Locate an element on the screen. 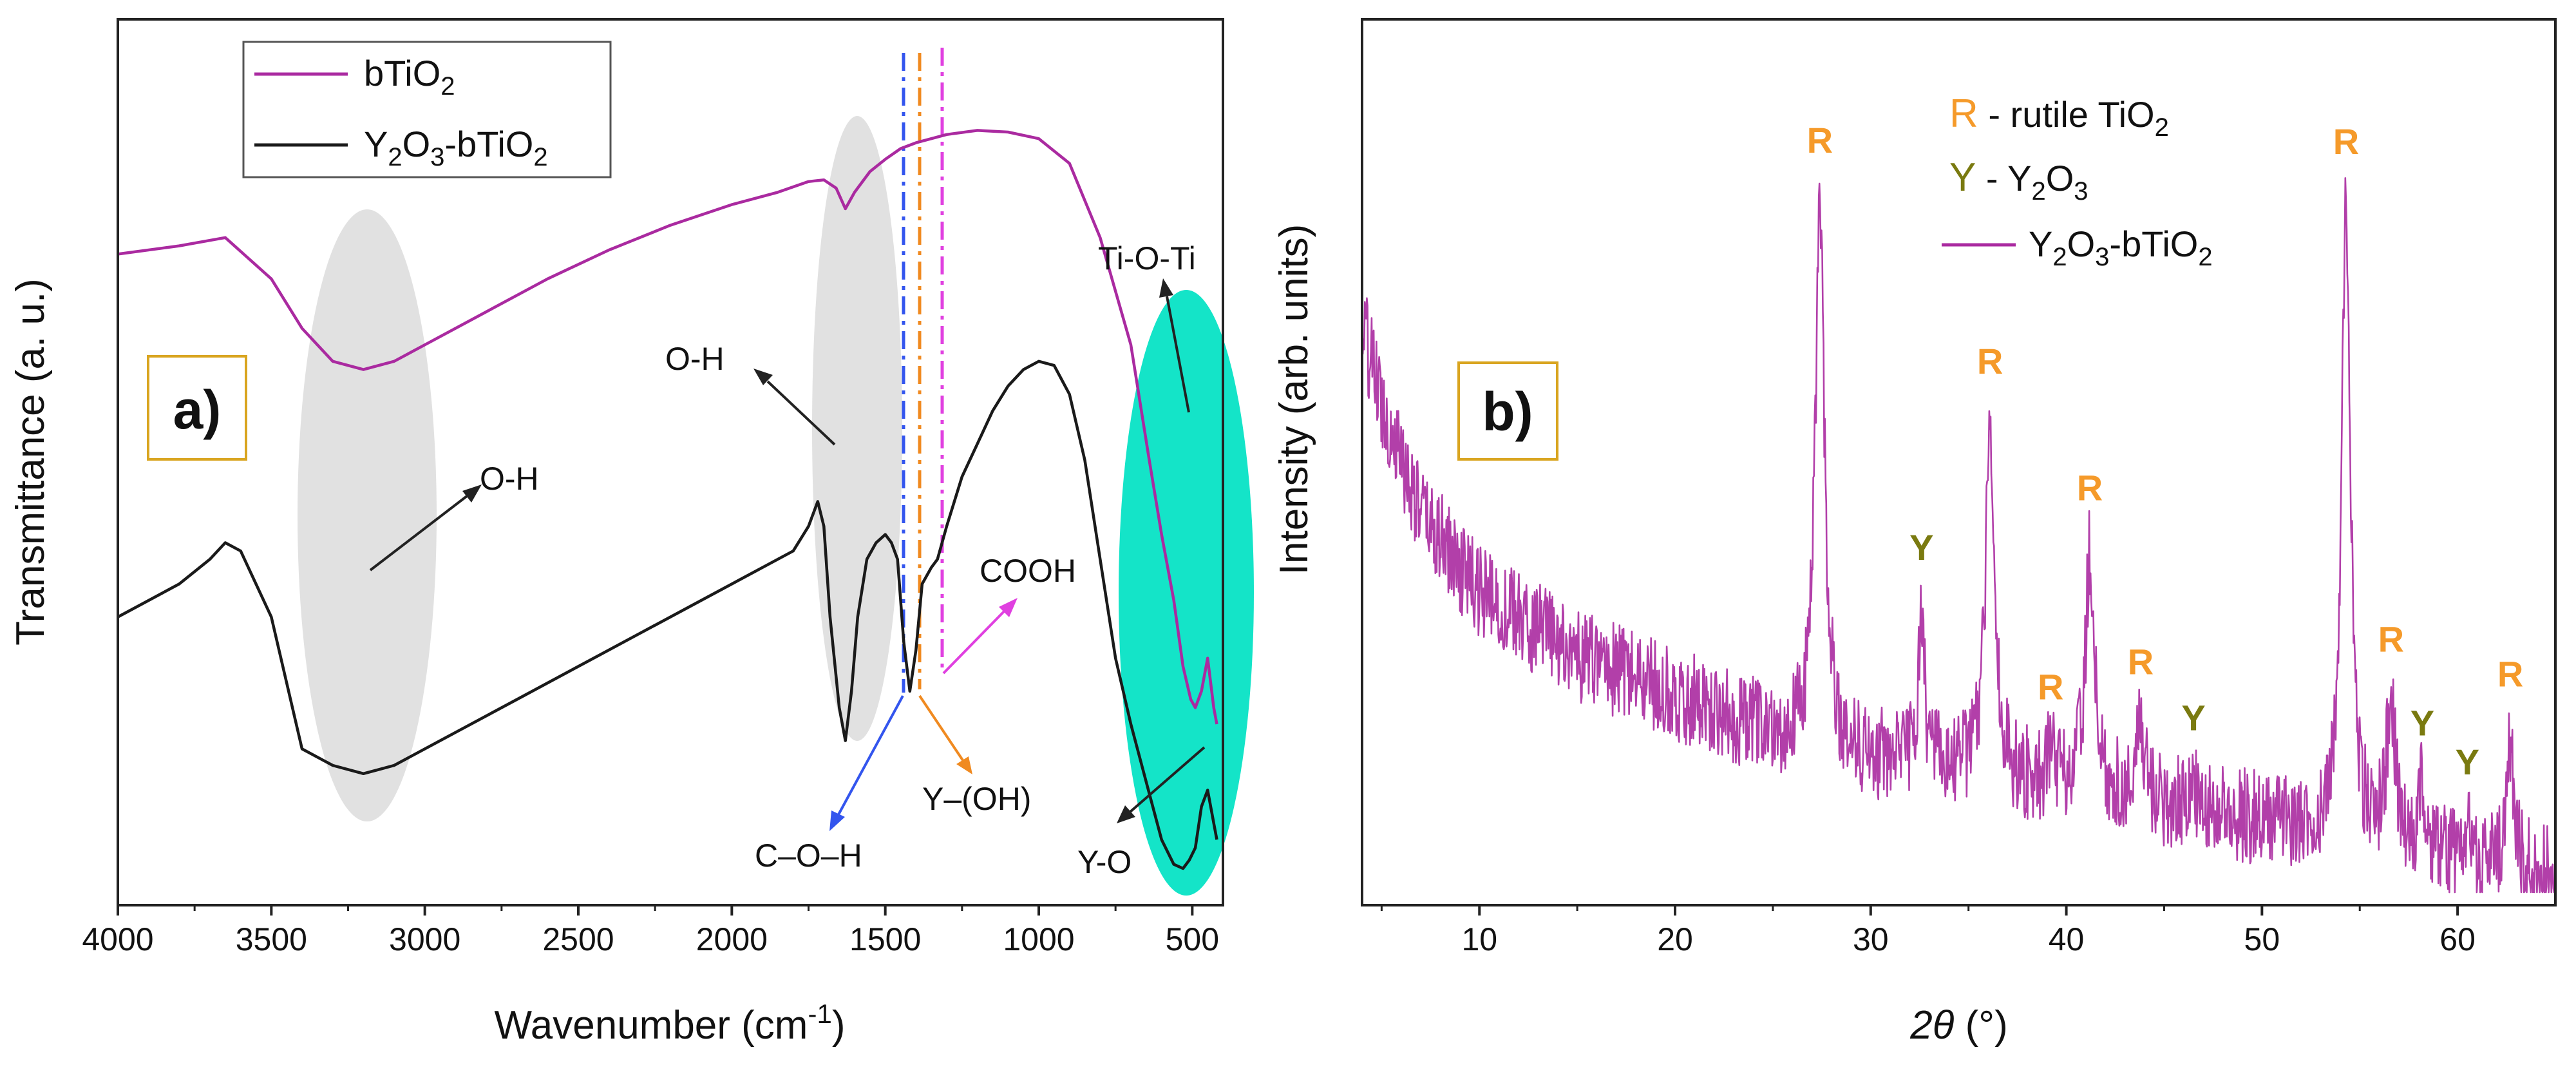 The image size is (2576, 1074). xrd-x-ticks: 10 20 30 40 50 60 is located at coordinates (1928, 931).